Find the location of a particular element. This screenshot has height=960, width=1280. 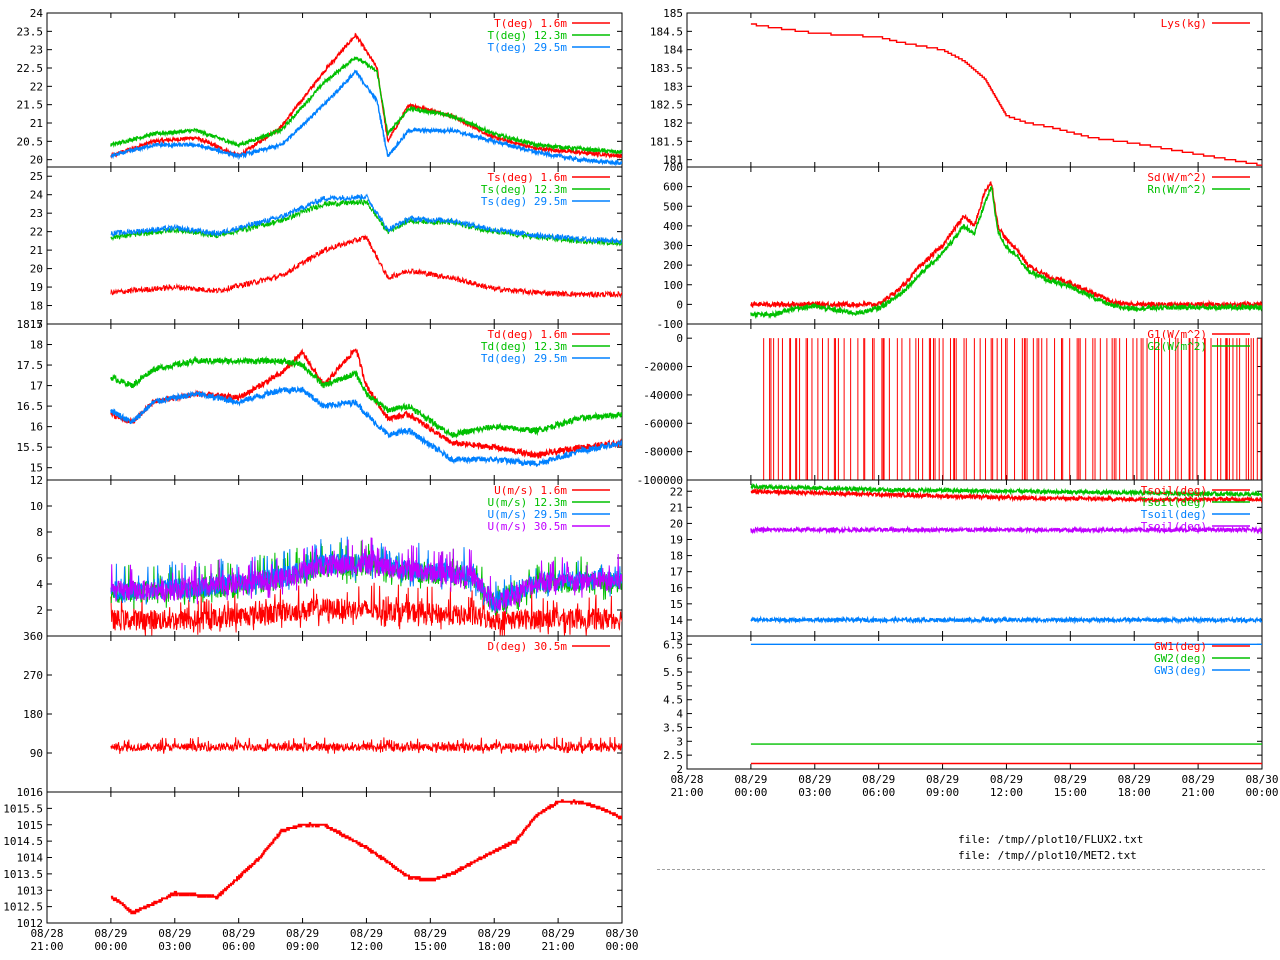

y-tick-label: 1015 is located at coordinates (30, 825).